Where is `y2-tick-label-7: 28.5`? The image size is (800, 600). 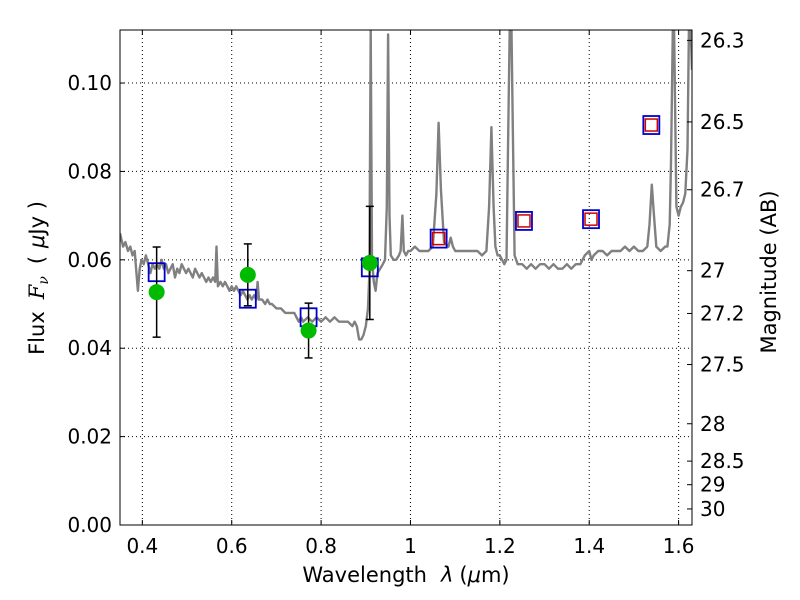
y2-tick-label-7: 28.5 is located at coordinates (722, 461).